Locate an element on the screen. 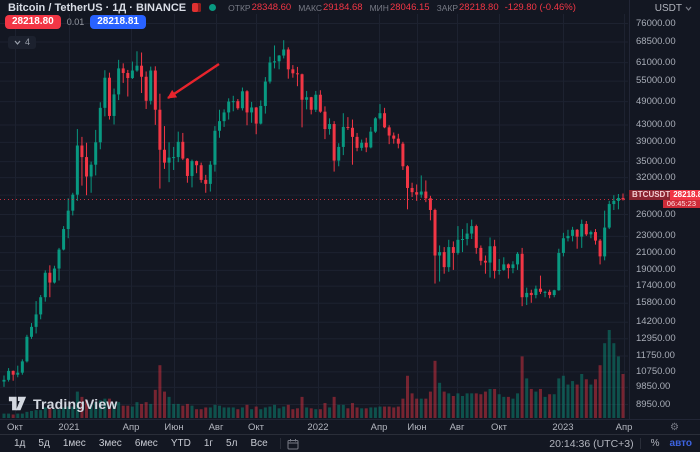  price-axis-label: 43000.00 is located at coordinates (656, 124).